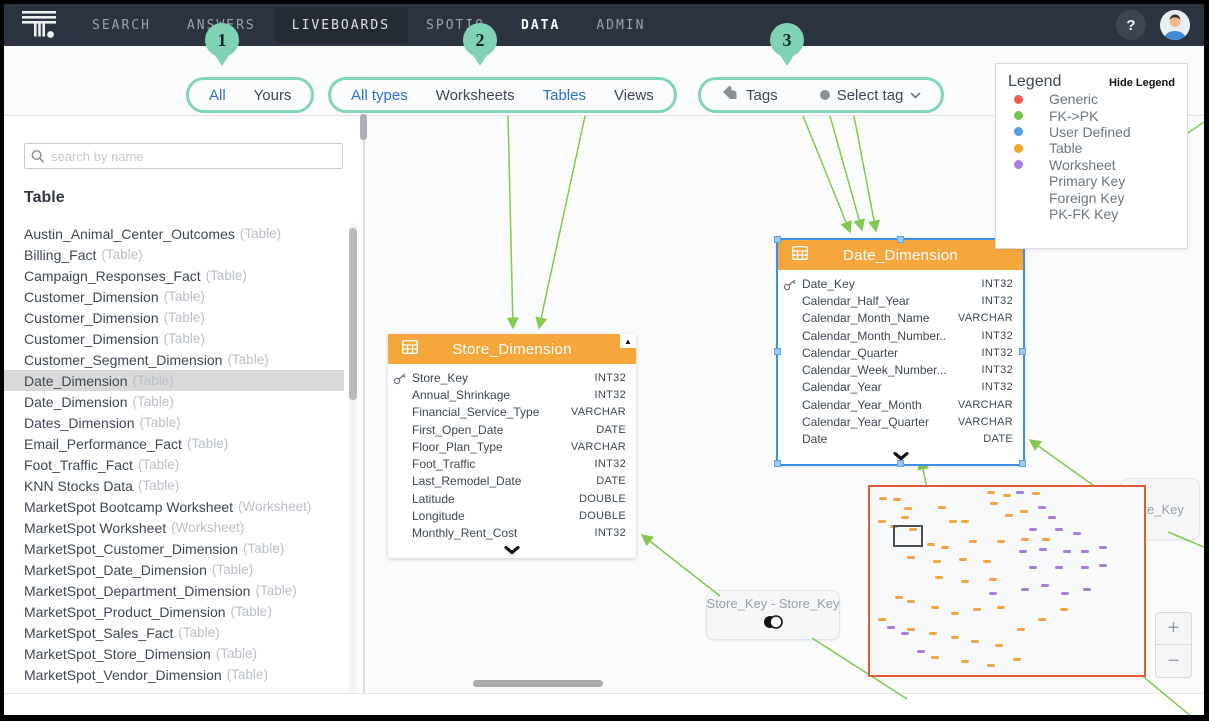  Describe the element at coordinates (121, 25) in the screenshot. I see `nav-item-search: SEARCH` at that location.